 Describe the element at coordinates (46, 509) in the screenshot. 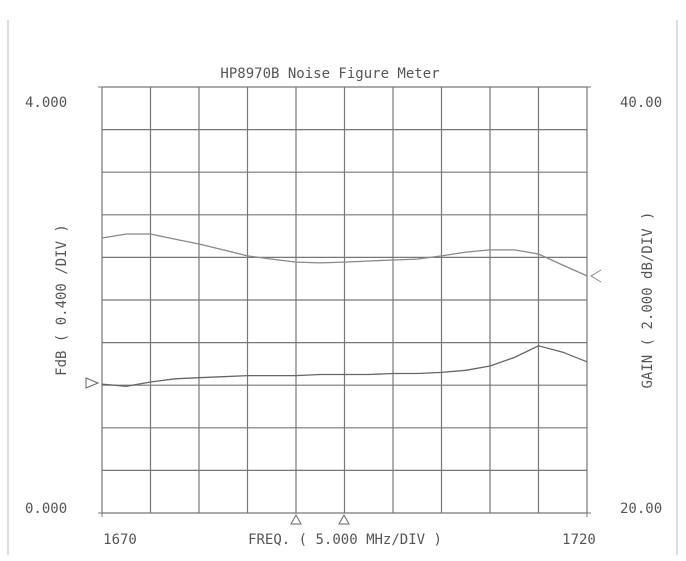

I see `y-tick-label: 0.000` at that location.